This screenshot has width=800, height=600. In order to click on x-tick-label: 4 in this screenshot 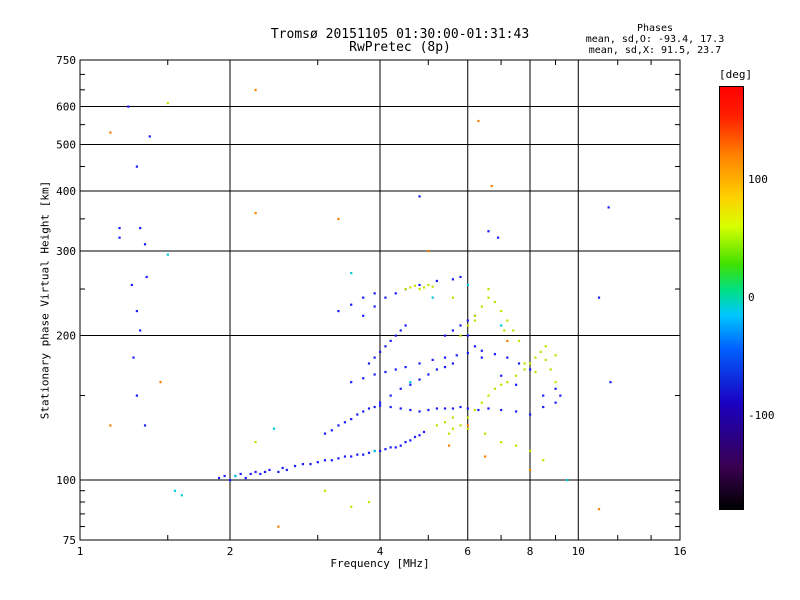, I will do `click(380, 551)`.